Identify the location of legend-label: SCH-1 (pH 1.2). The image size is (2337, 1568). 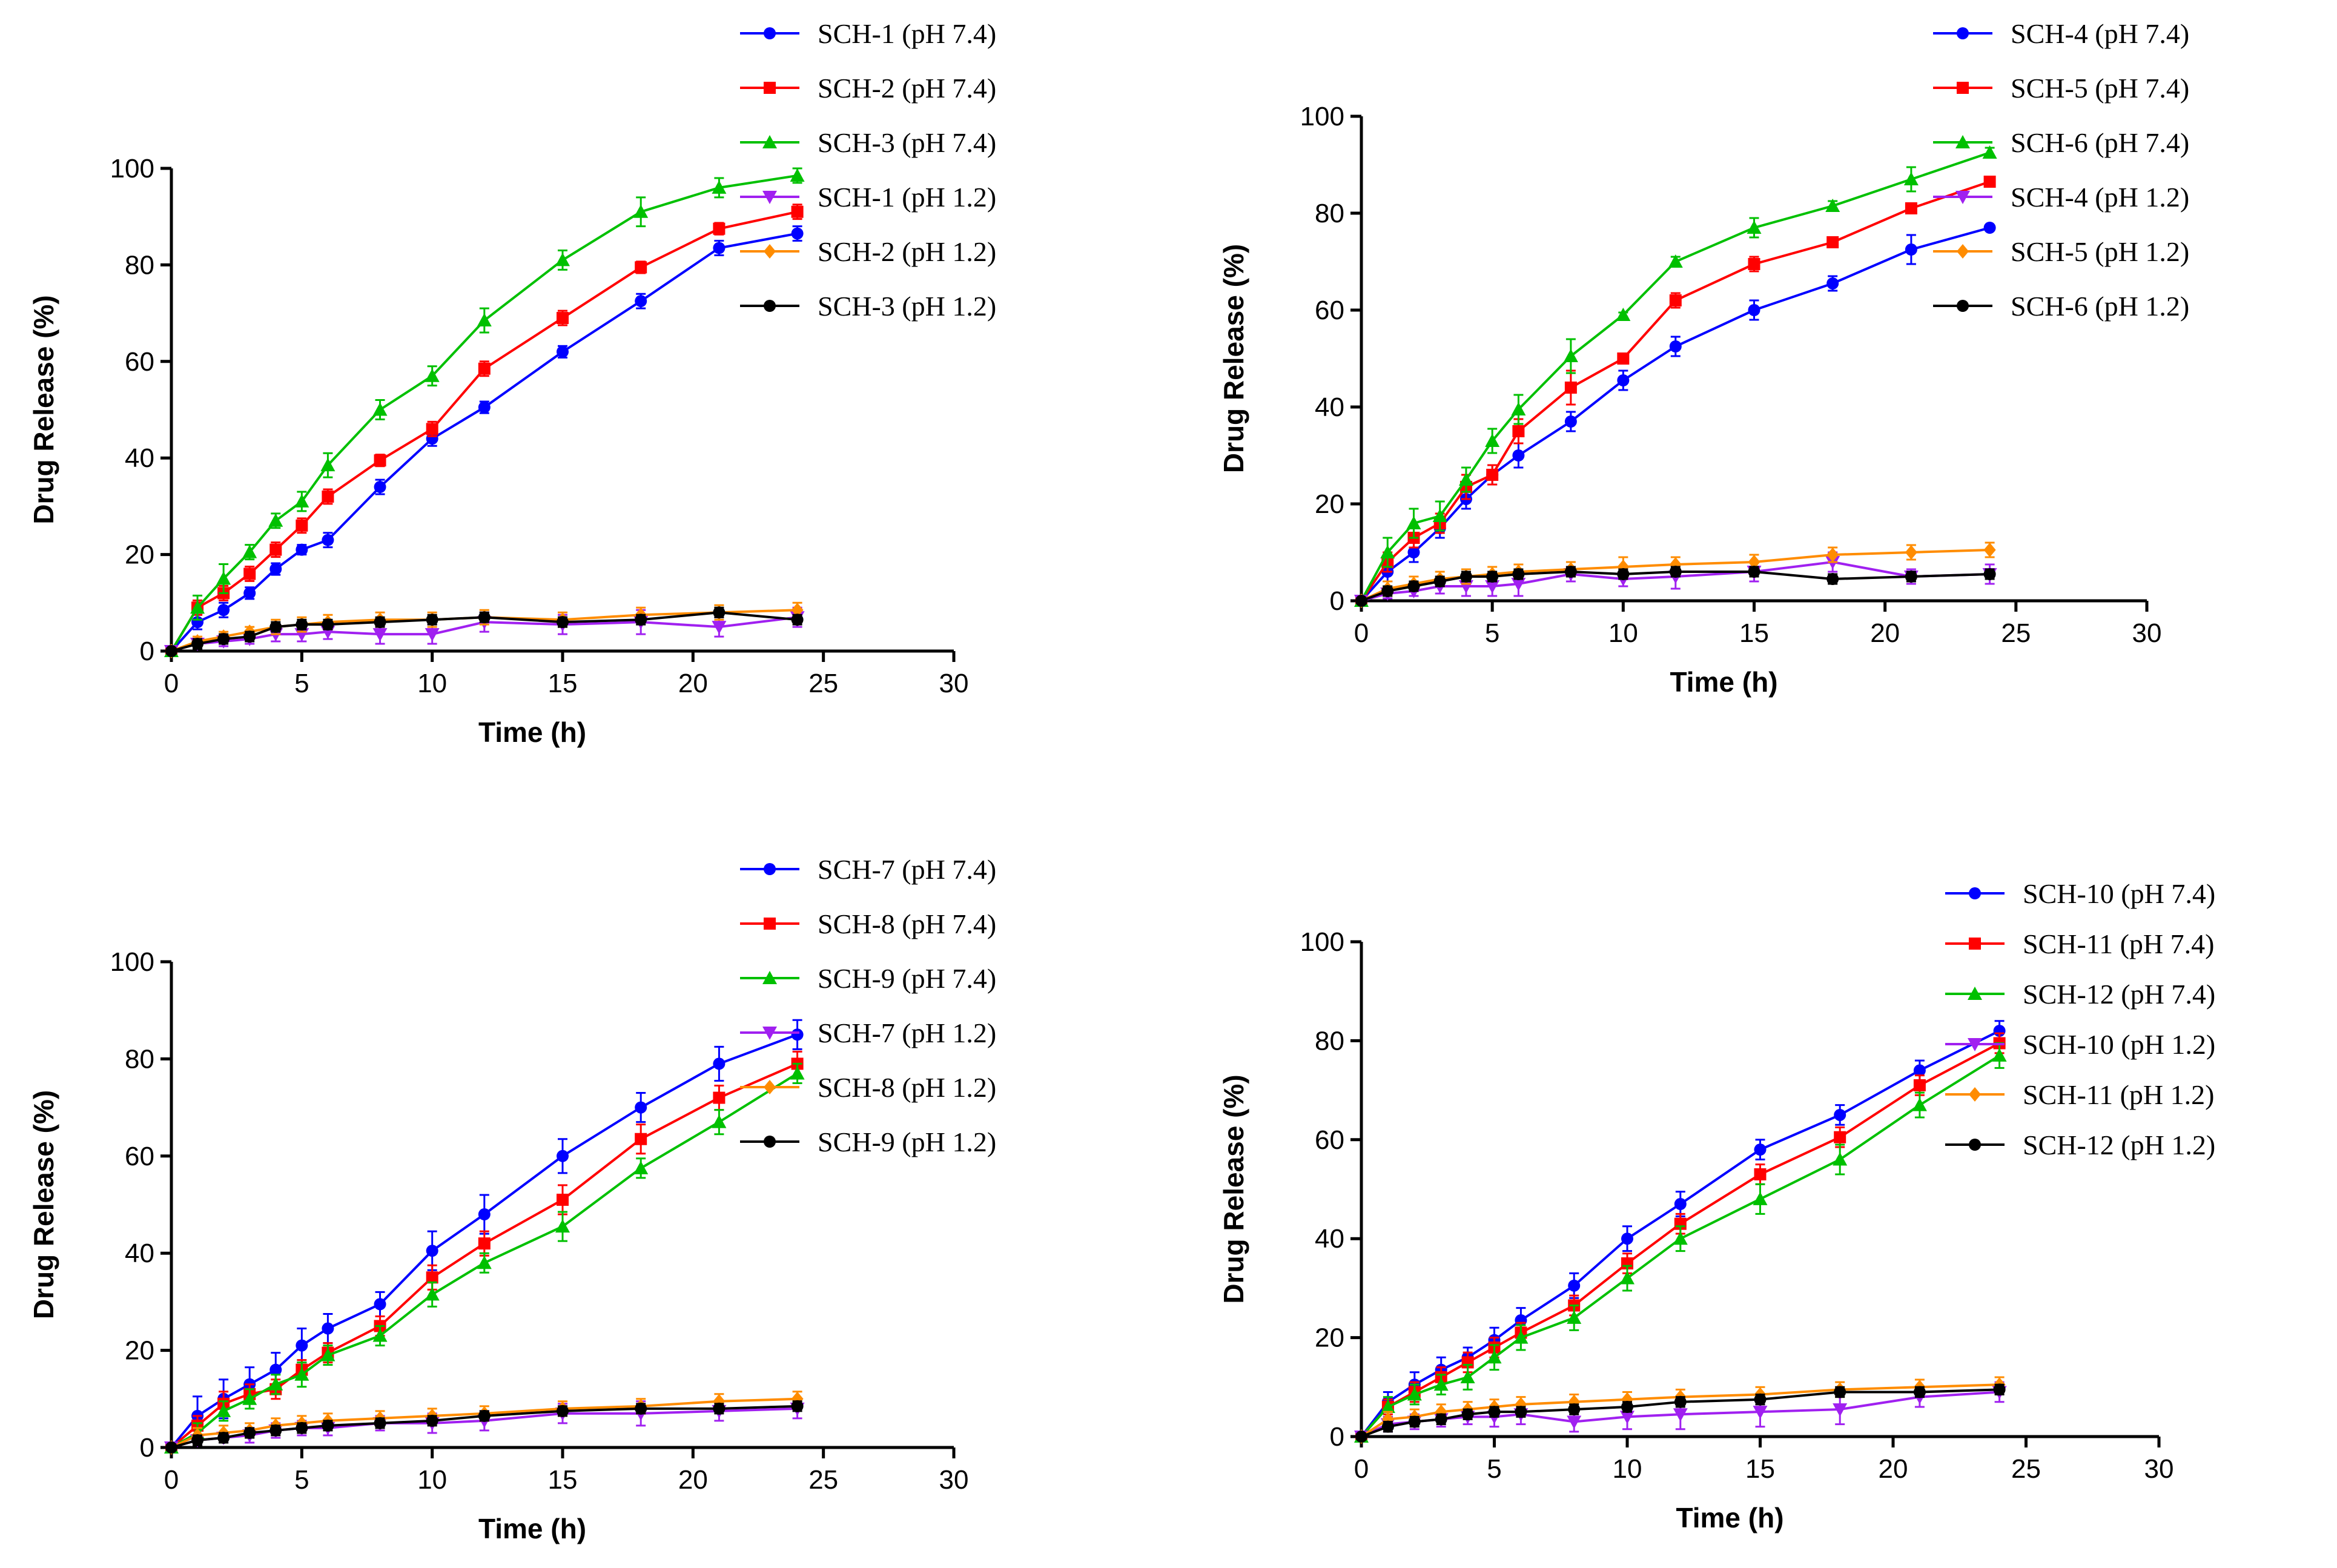
(907, 197).